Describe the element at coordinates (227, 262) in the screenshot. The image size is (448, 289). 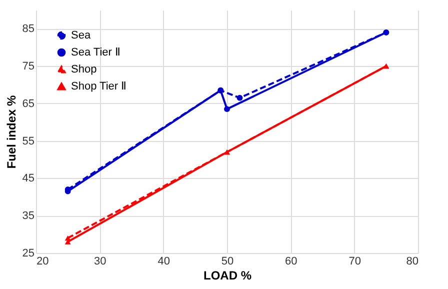
I see `x-tick-label: 50` at that location.